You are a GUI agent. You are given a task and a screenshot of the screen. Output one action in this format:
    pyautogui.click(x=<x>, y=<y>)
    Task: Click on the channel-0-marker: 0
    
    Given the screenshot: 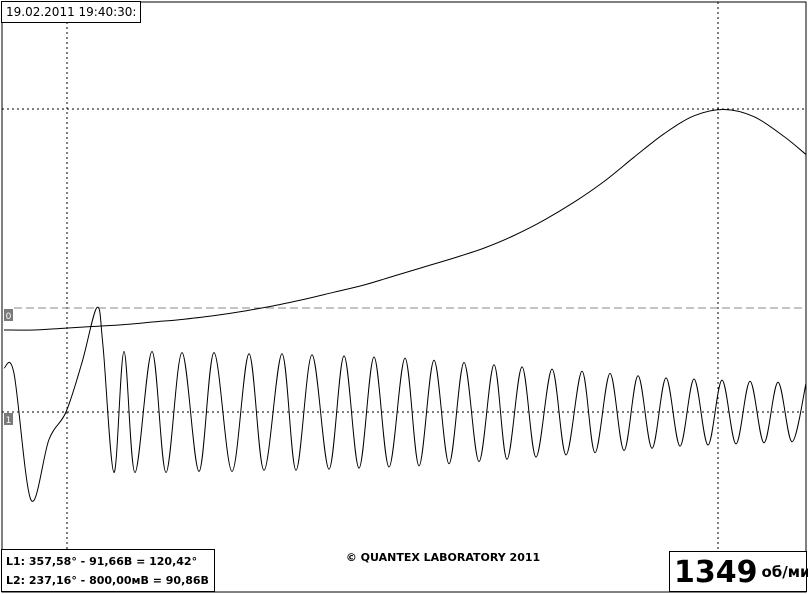 What is the action you would take?
    pyautogui.click(x=8, y=315)
    